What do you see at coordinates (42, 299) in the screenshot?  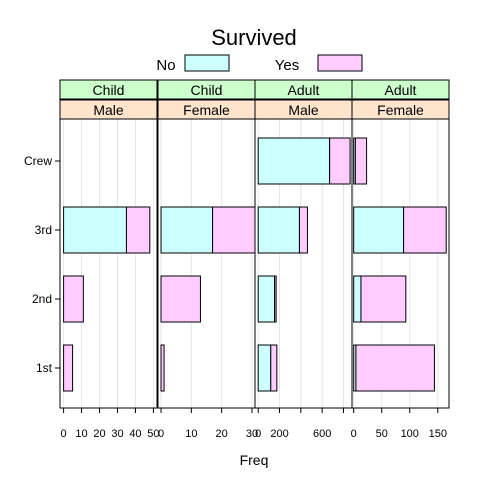 I see `category-label-2nd: 2nd` at bounding box center [42, 299].